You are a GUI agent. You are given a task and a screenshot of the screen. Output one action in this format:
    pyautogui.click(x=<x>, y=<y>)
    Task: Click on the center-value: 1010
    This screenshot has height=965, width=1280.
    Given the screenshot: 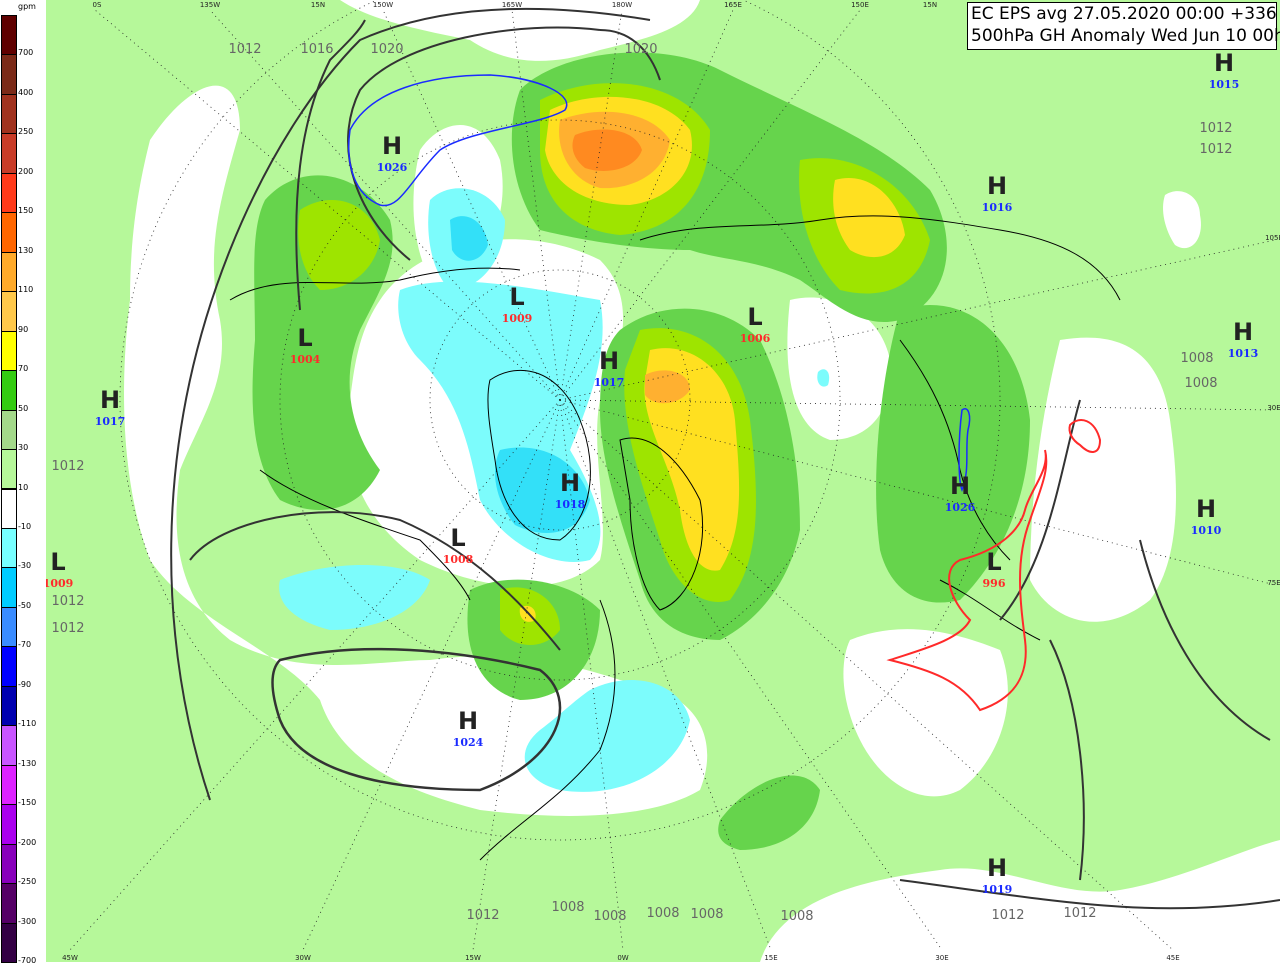 What is the action you would take?
    pyautogui.click(x=1206, y=530)
    